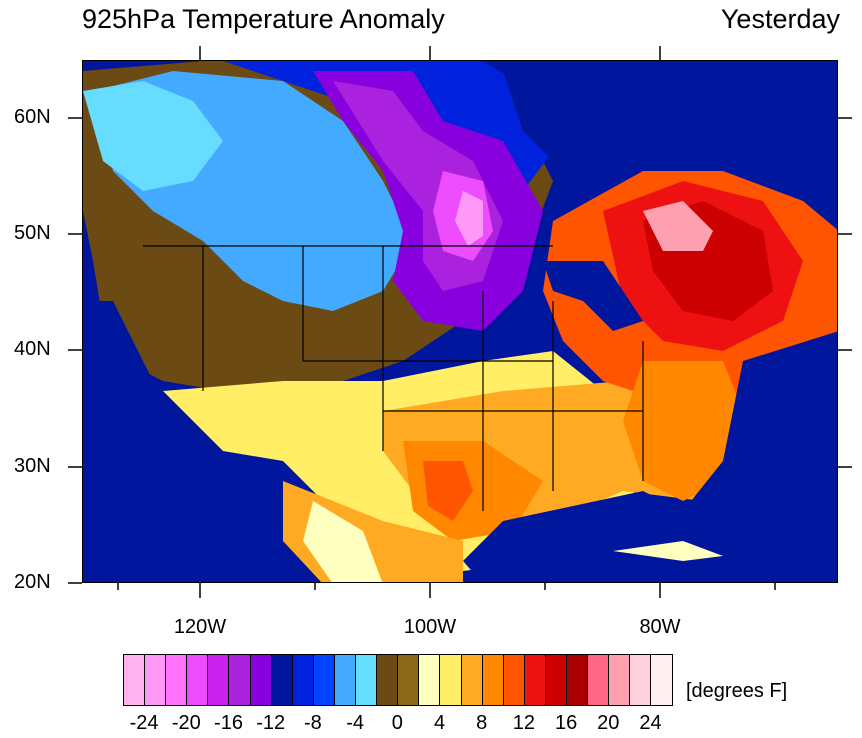 This screenshot has height=738, width=862. What do you see at coordinates (32, 349) in the screenshot?
I see `lat-label-40n: 40N` at bounding box center [32, 349].